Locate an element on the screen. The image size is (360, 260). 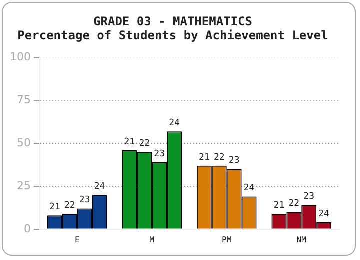
y-tick-label: 75 is located at coordinates (23, 100).